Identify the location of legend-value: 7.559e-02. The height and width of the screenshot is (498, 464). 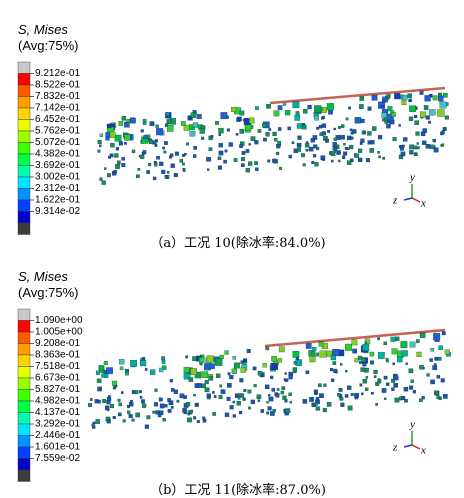
(57, 458).